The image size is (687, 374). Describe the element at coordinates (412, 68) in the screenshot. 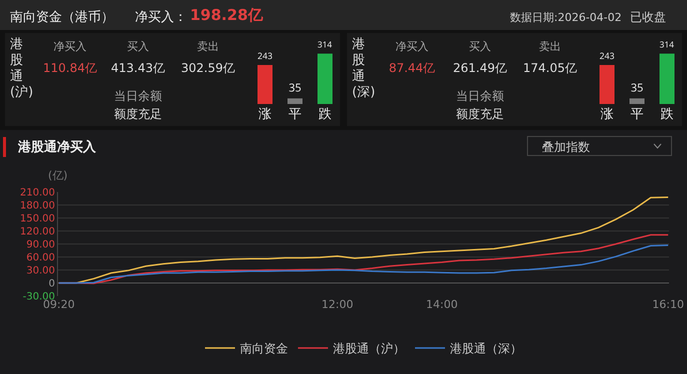

I see `text: 87.44亿` at that location.